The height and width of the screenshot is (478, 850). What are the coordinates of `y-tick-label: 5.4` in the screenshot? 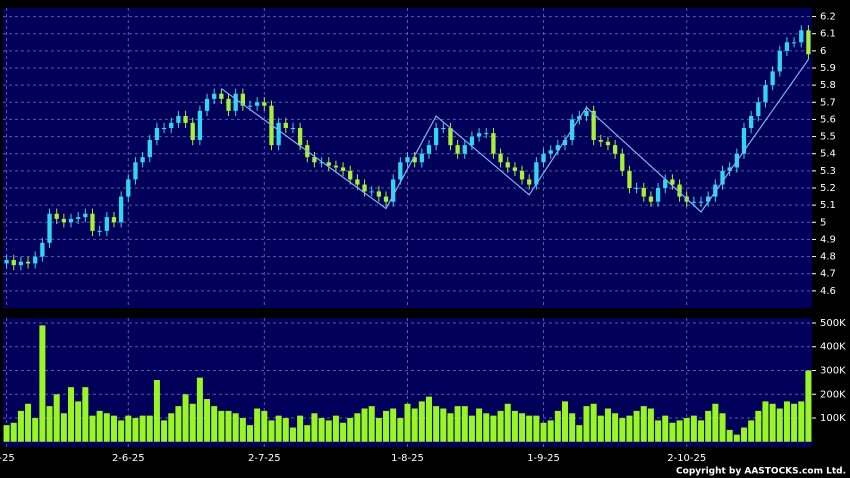 It's located at (828, 154).